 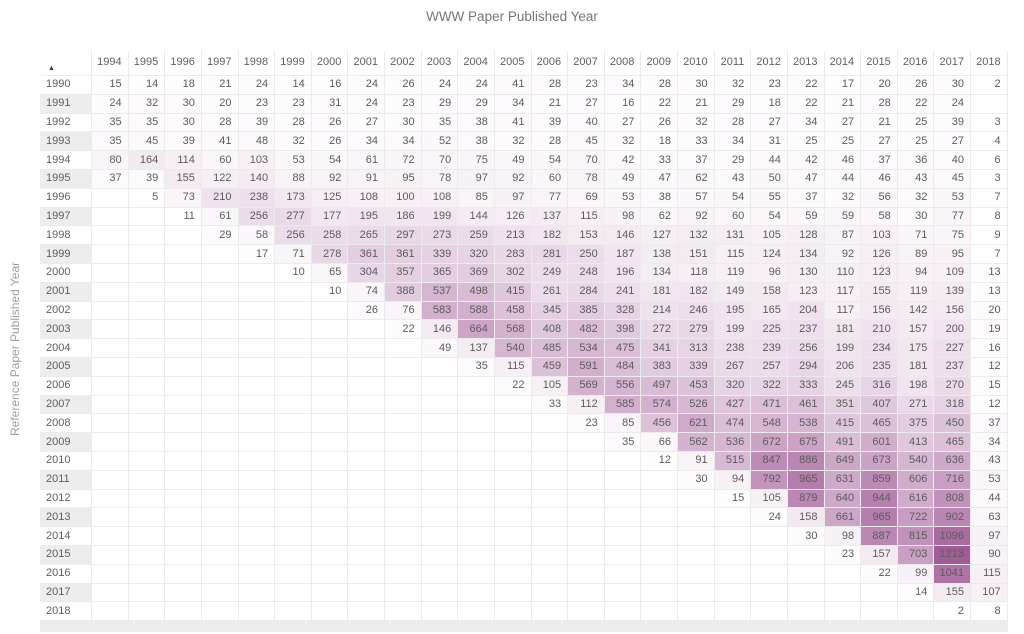 I want to click on matrix-cell: 37, so click(x=989, y=424).